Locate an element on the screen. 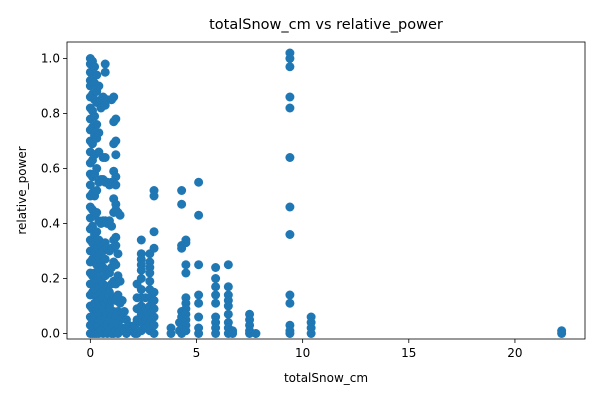  x-tick-label: 15 is located at coordinates (408, 353).